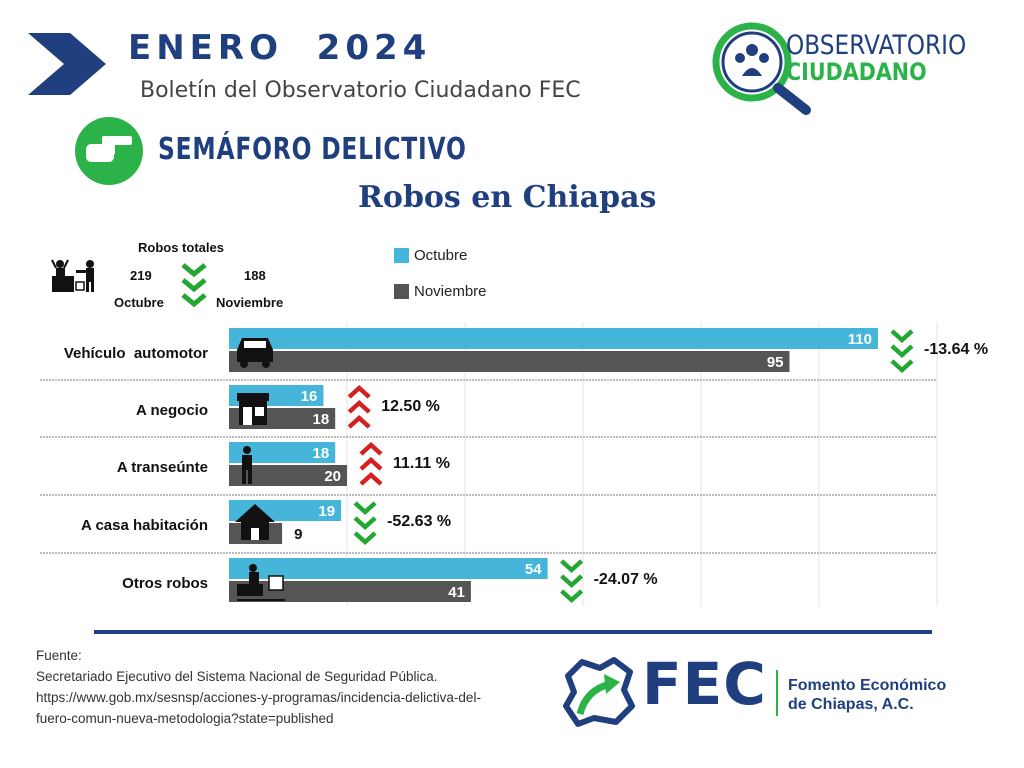 The image size is (1024, 768). Describe the element at coordinates (360, 90) in the screenshot. I see `bulletin-subtitle: Boletín del Observatorio Ciudadano FEC` at that location.